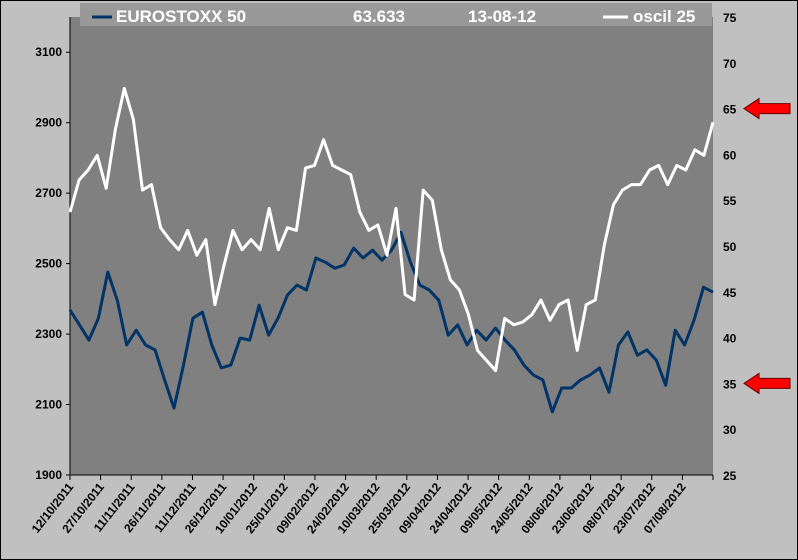 The image size is (798, 560). I want to click on y-right-tick-label: 60, so click(730, 155).